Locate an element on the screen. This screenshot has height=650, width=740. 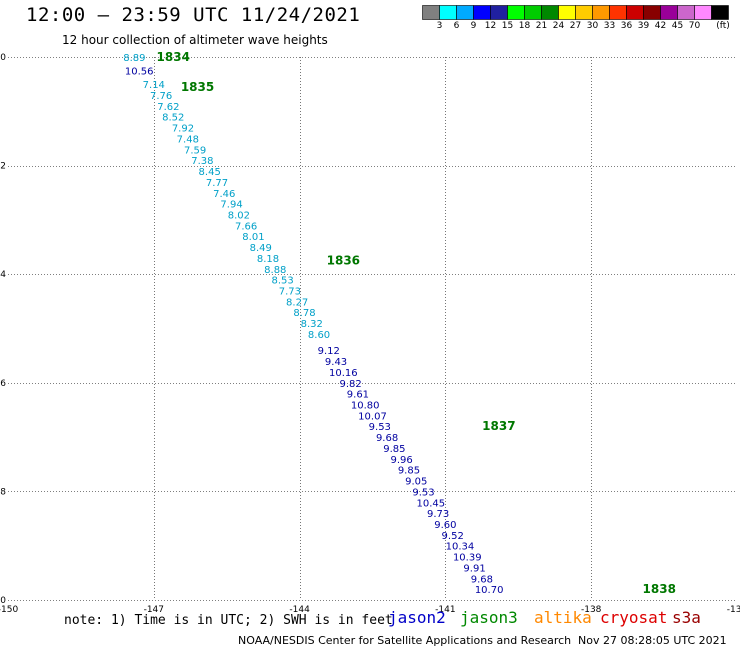
colorbar-tick-label: 27 is located at coordinates (575, 26).